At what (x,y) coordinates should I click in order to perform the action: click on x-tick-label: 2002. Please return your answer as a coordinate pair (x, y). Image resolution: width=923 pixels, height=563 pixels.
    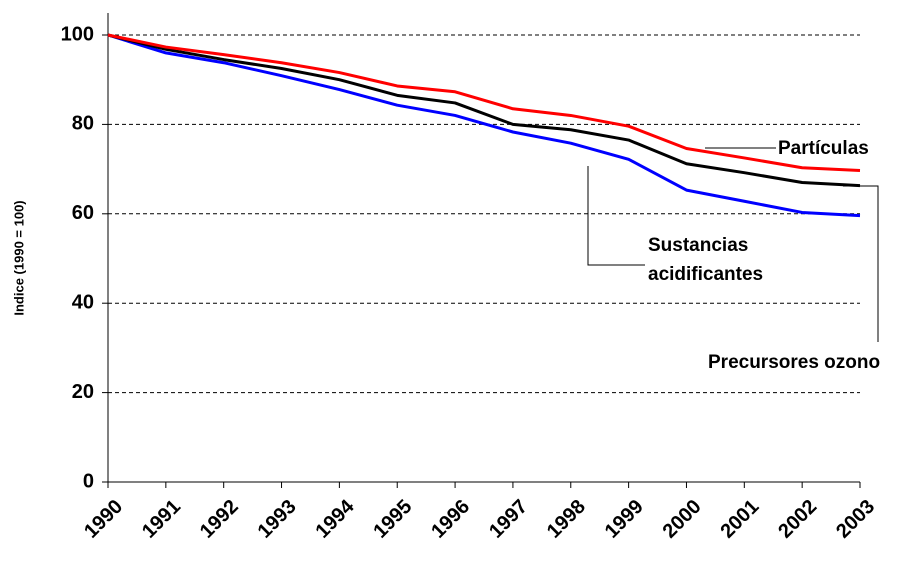
    Looking at the image, I should click on (797, 519).